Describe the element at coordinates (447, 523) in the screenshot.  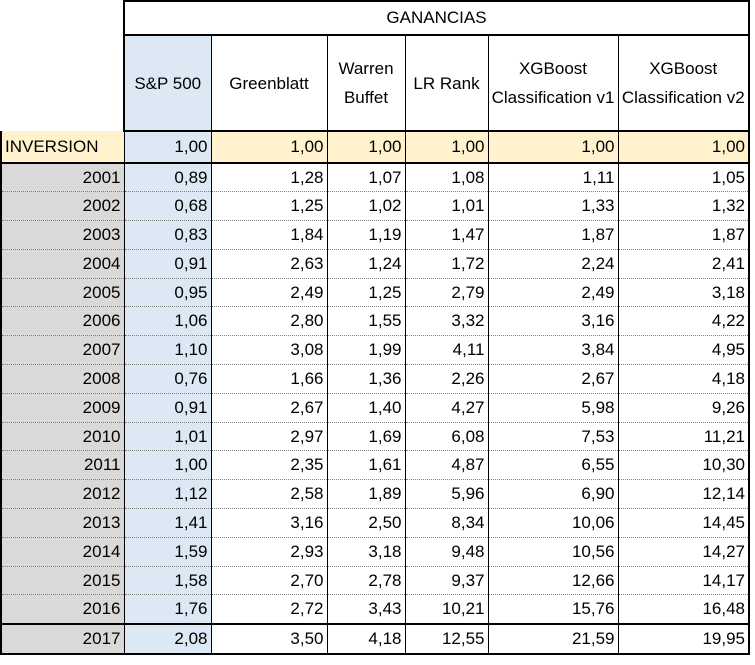
I see `value-cell: 8,34` at that location.